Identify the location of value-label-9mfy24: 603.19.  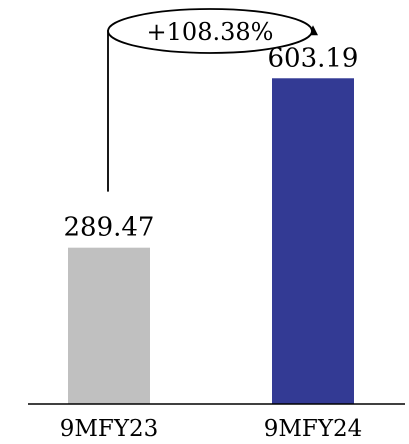
(313, 58).